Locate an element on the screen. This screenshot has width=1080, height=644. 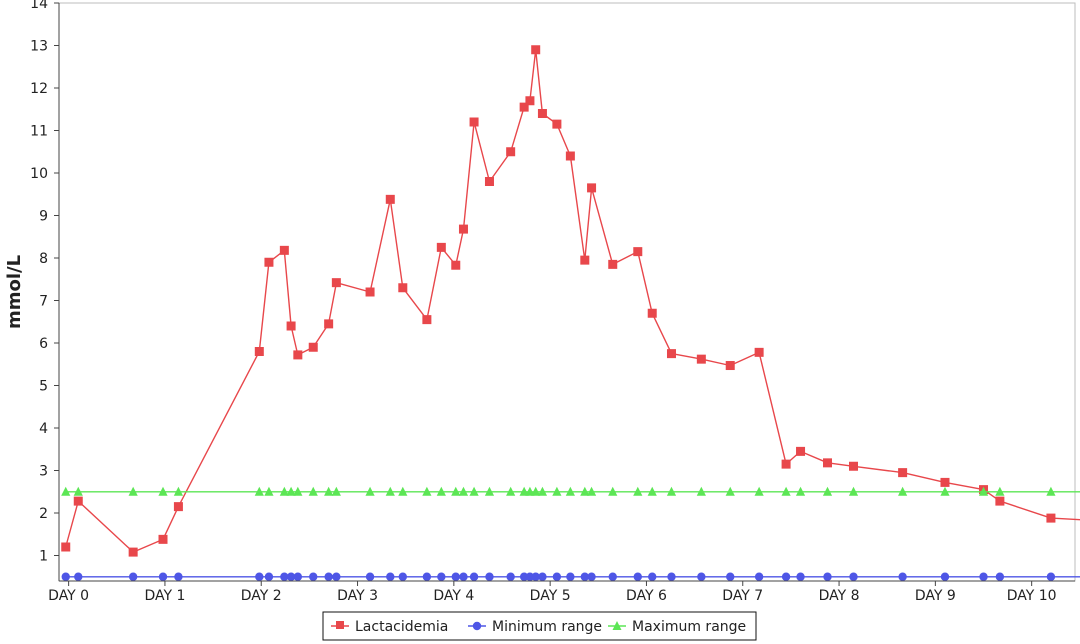
legend-marker-minimum-range is located at coordinates (477, 626).